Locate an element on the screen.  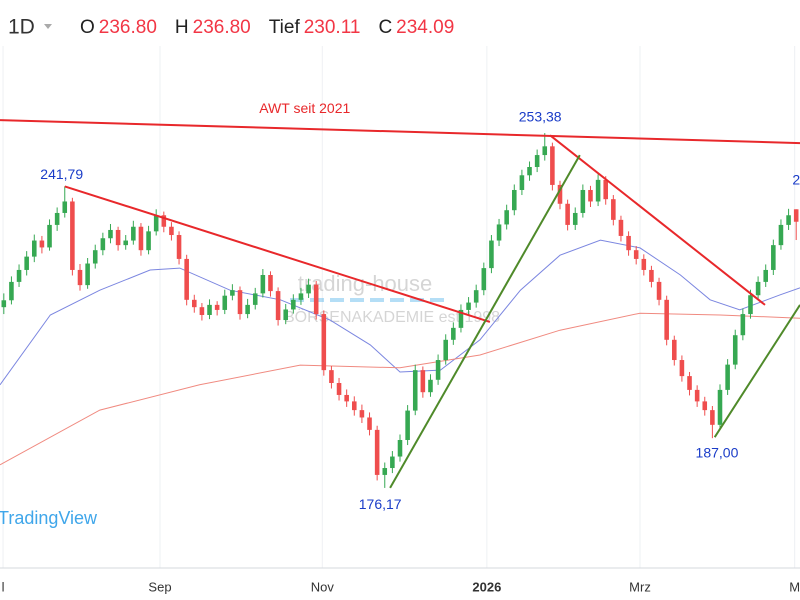
annotation: AWT seit 2021 is located at coordinates (304, 108).